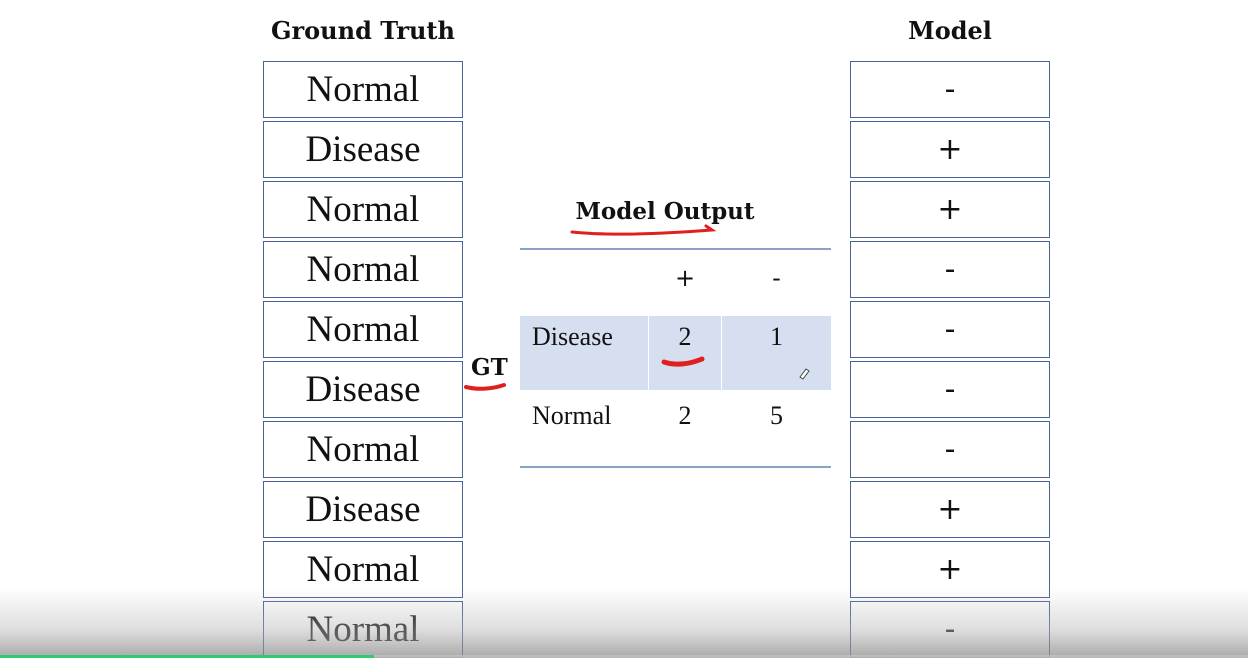  I want to click on matrix-value: 5, so click(776, 415).